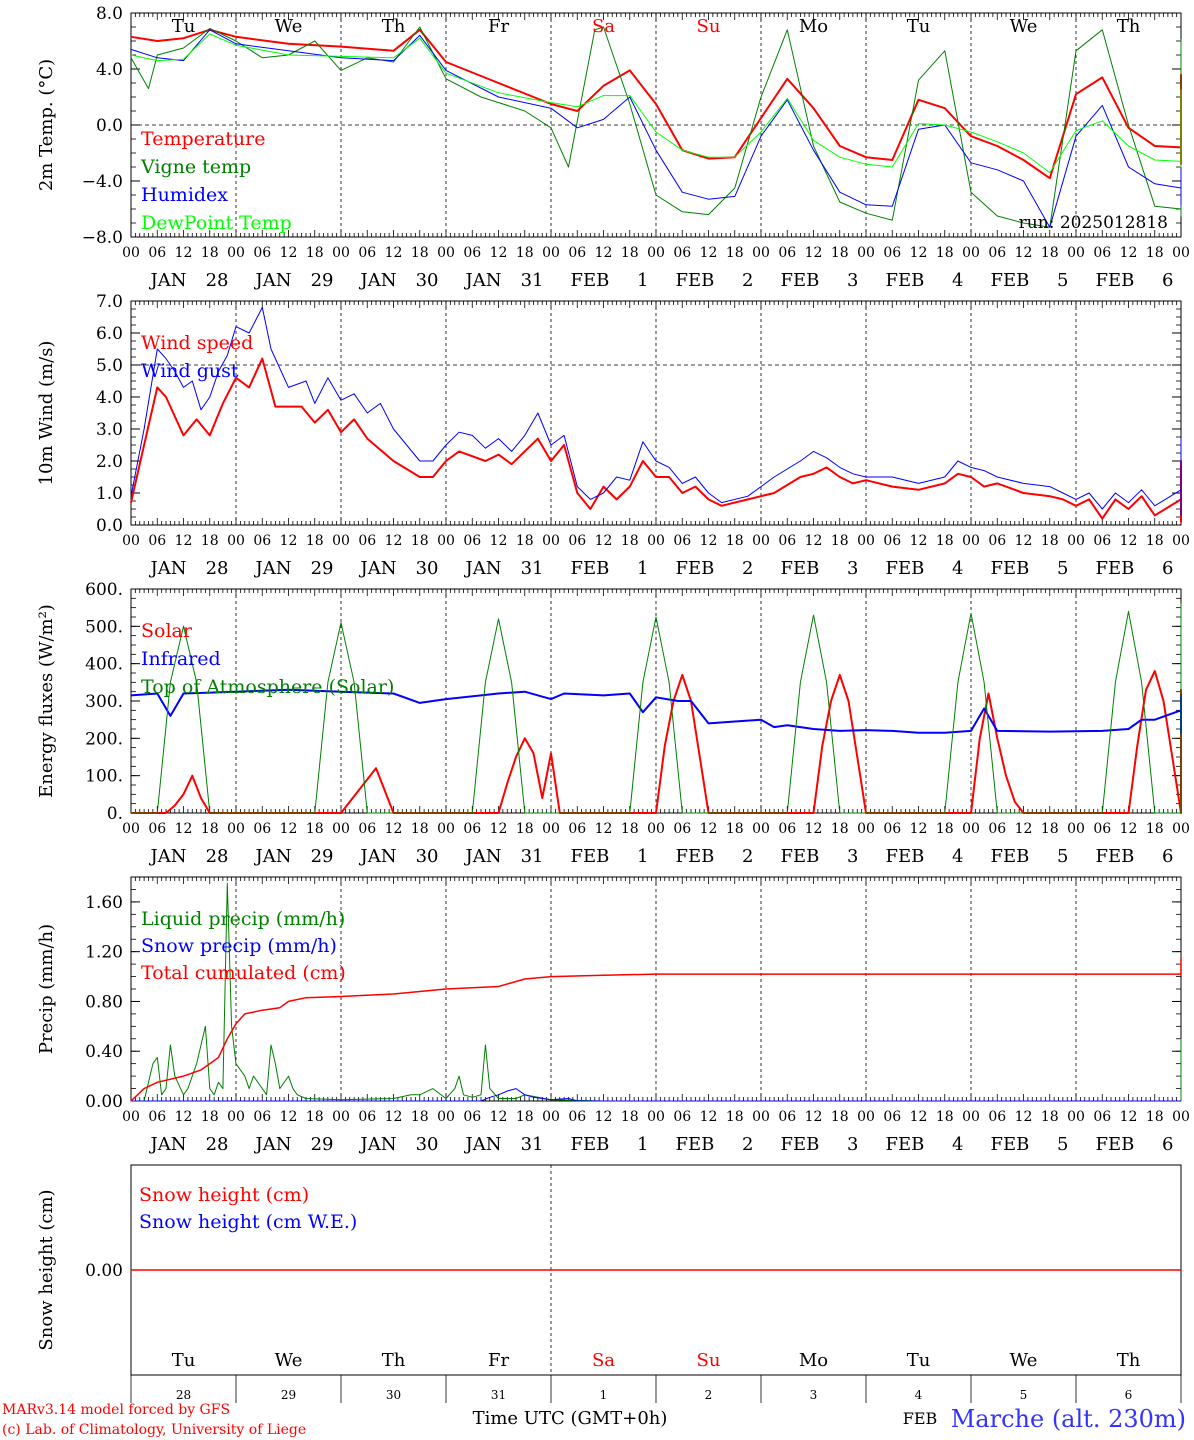  Describe the element at coordinates (532, 856) in the screenshot. I see `date-day-label: 31` at that location.